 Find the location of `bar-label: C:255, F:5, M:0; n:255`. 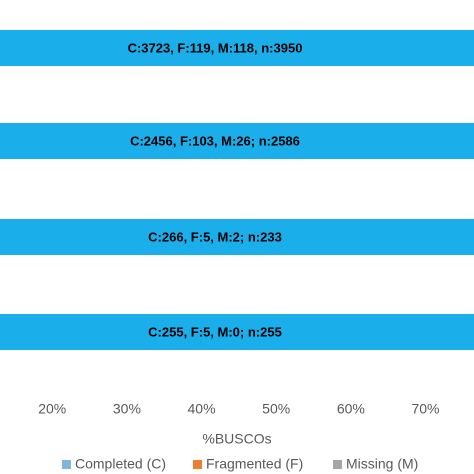

bar-label: C:255, F:5, M:0; n:255 is located at coordinates (215, 331).